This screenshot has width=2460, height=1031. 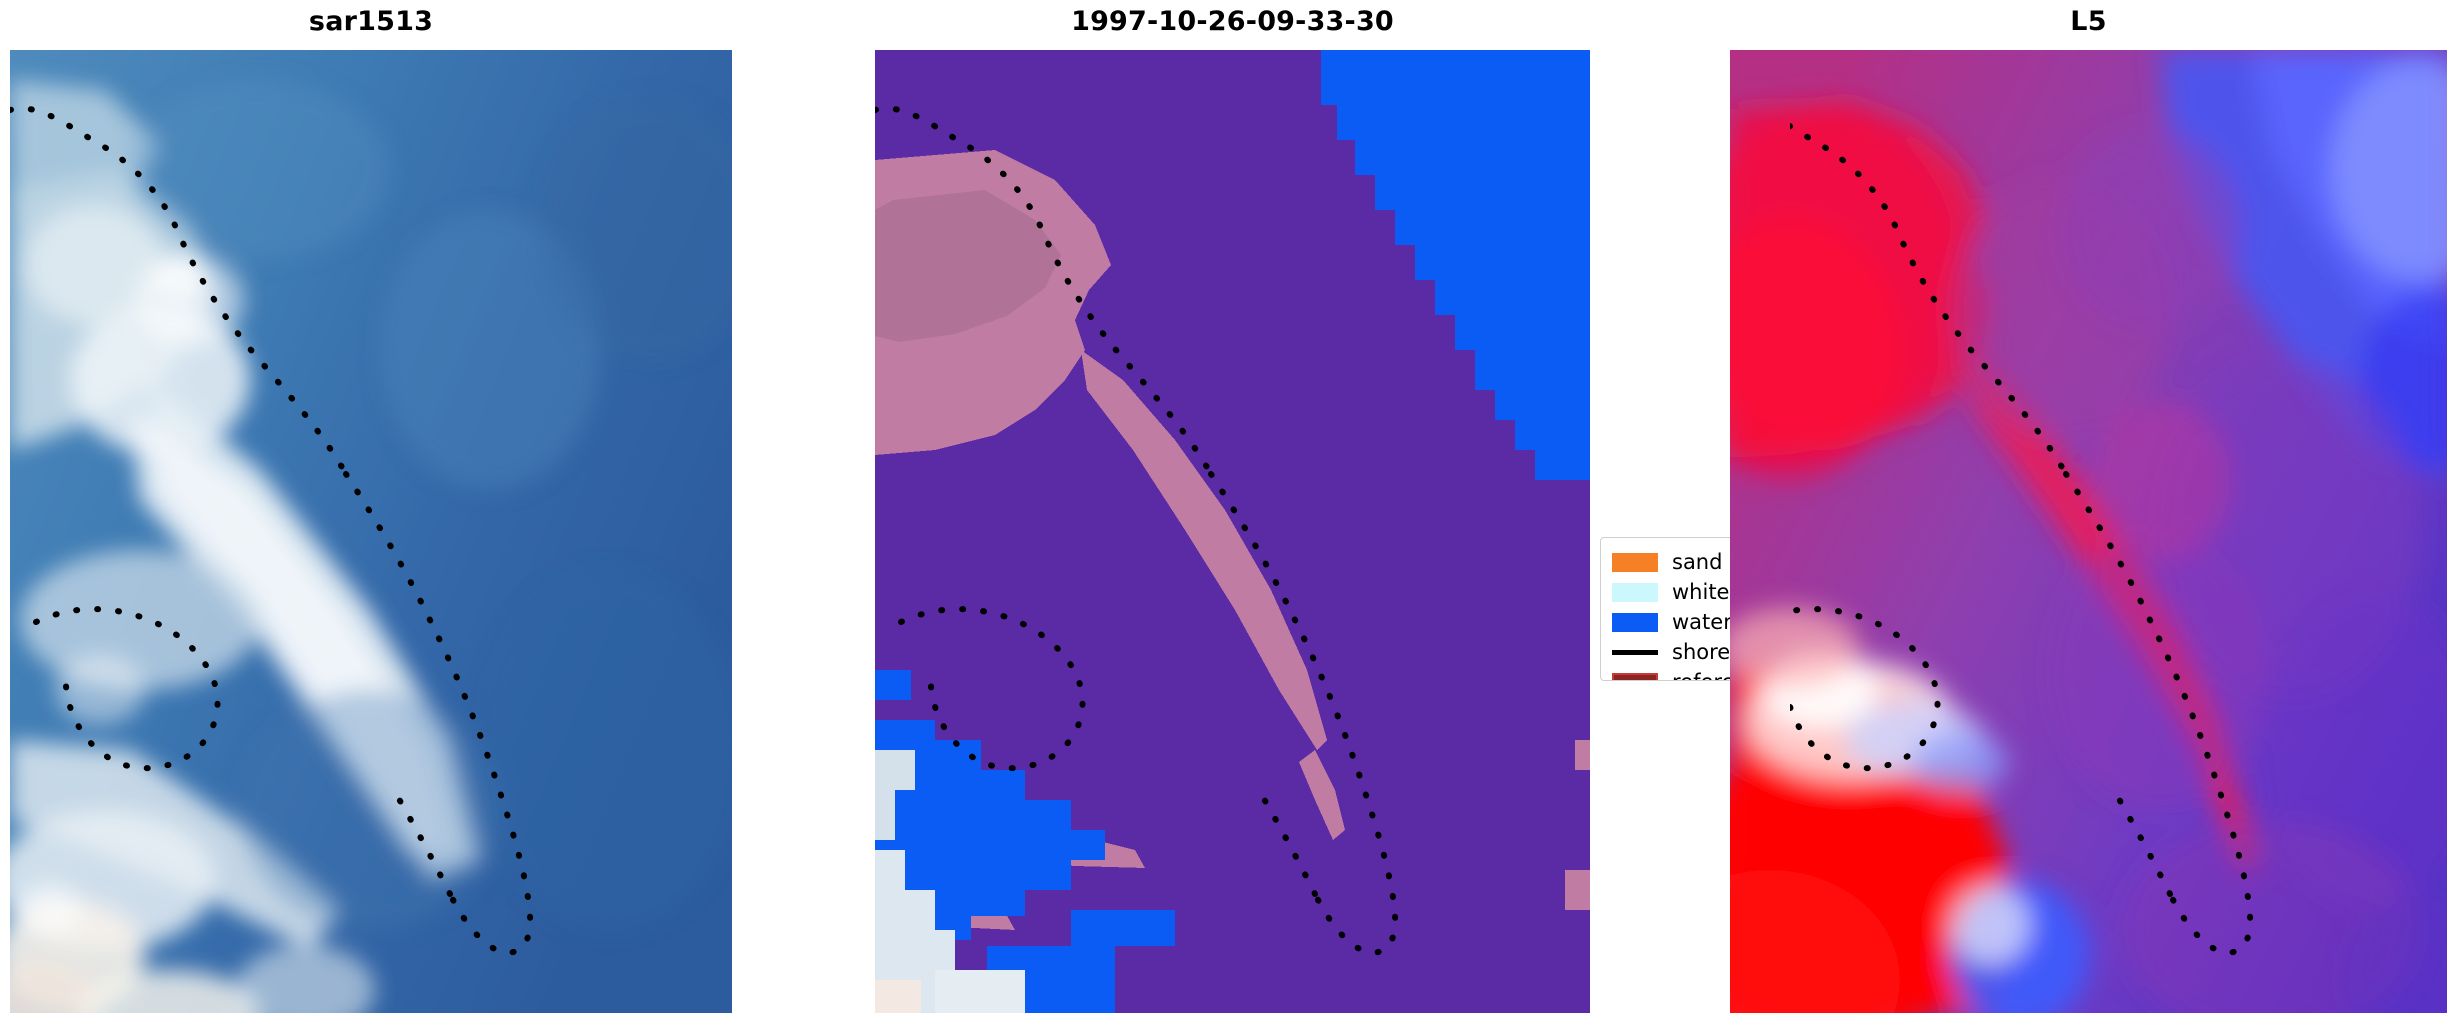 What do you see at coordinates (1635, 676) in the screenshot?
I see `reference-swatch` at bounding box center [1635, 676].